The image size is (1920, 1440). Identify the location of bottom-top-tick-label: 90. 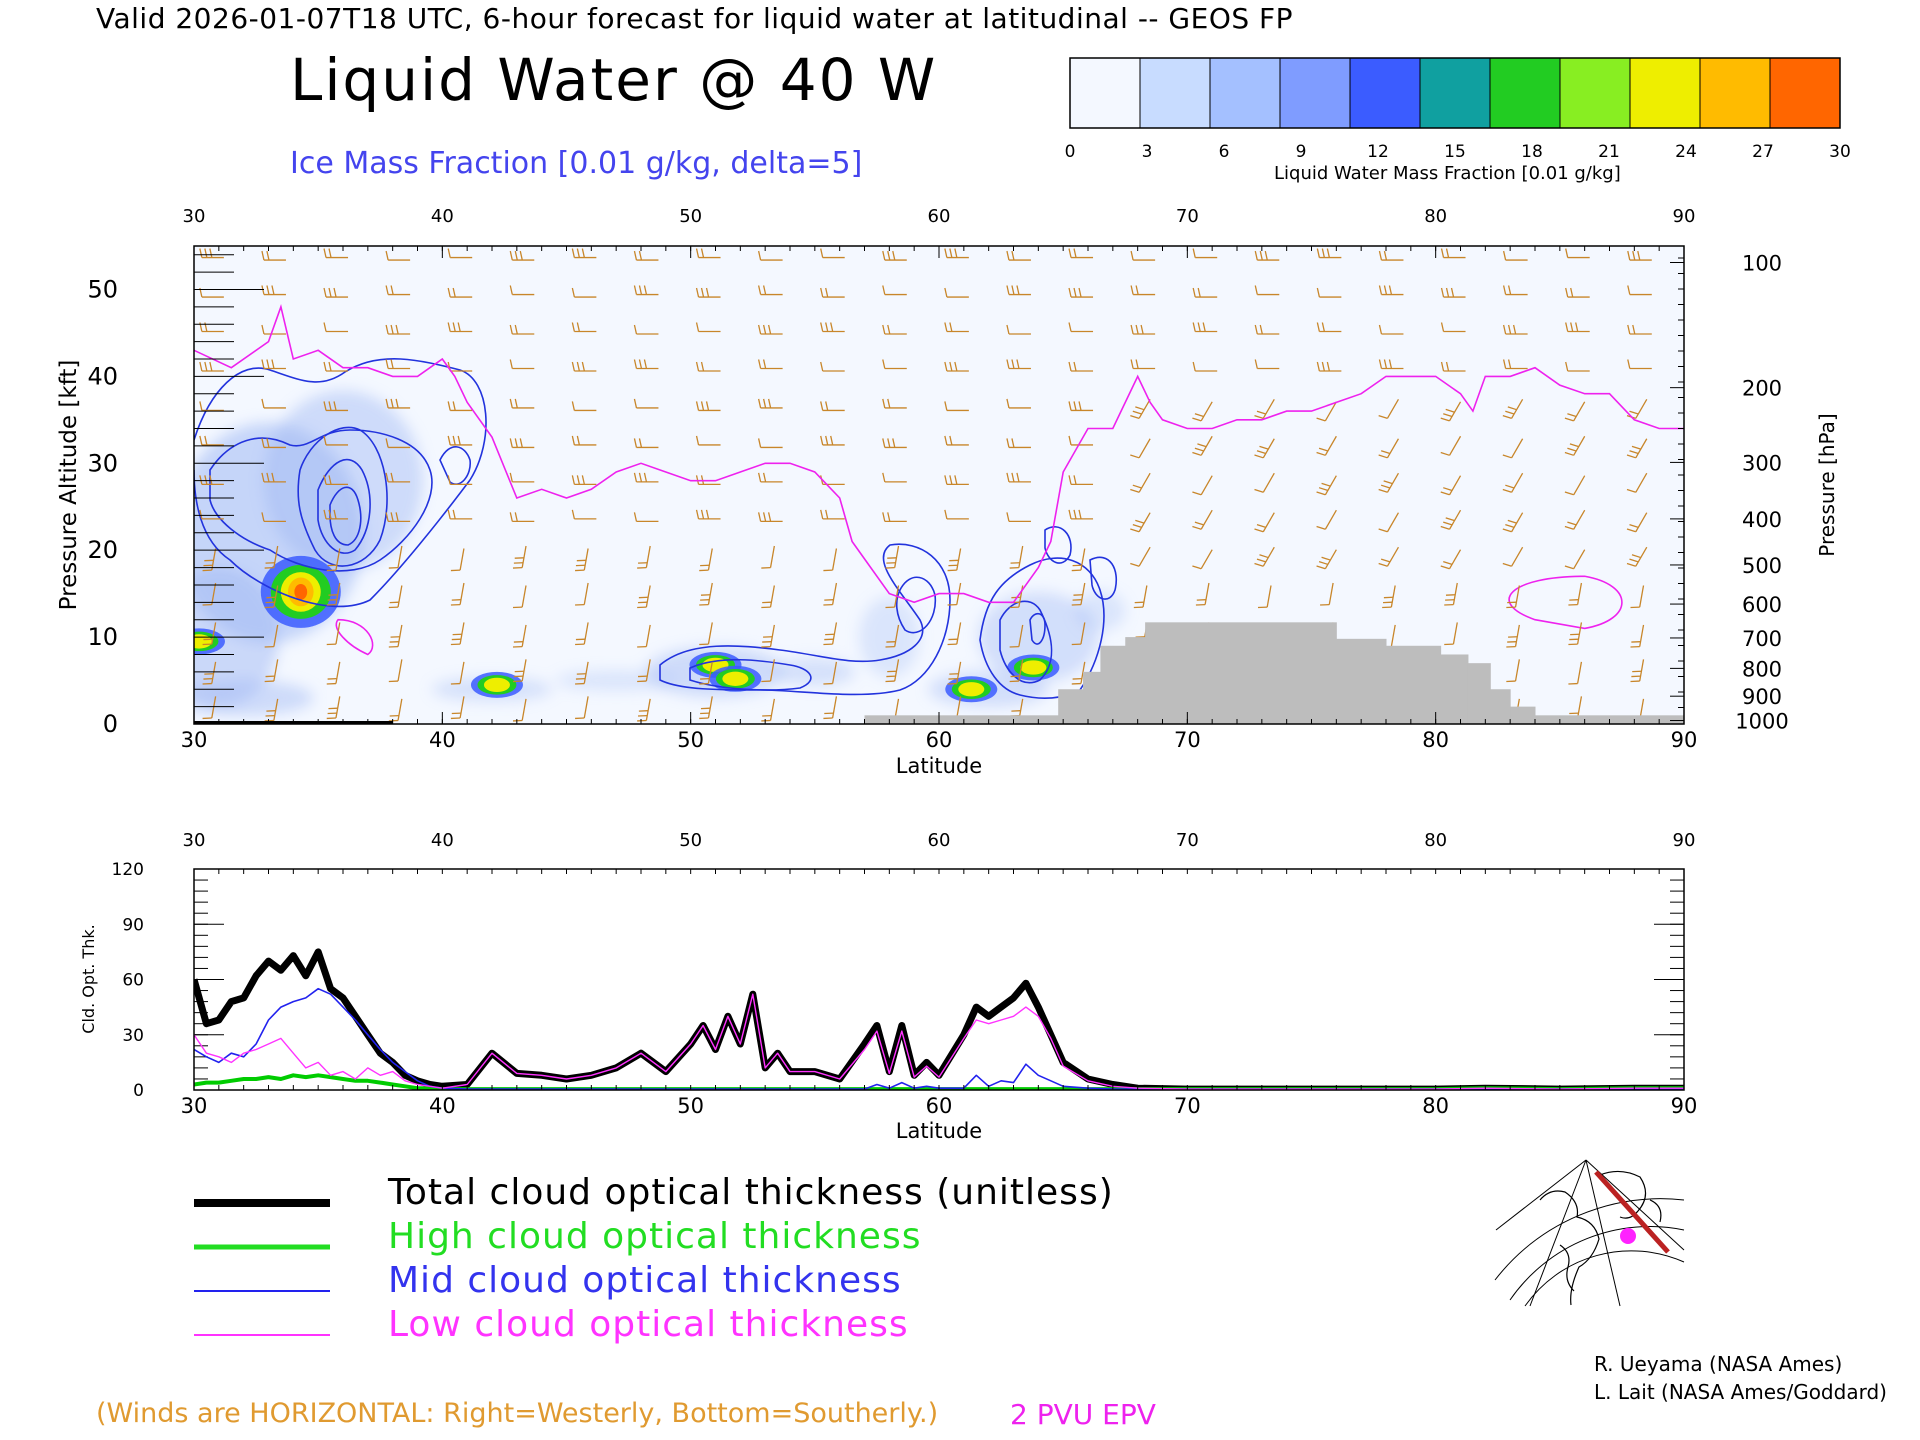
(1684, 840).